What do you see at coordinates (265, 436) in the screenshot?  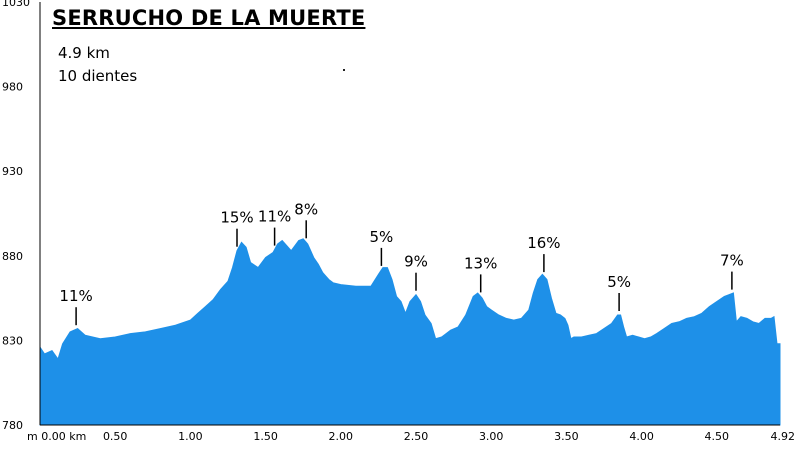 I see `x-tick-label: 1.50` at bounding box center [265, 436].